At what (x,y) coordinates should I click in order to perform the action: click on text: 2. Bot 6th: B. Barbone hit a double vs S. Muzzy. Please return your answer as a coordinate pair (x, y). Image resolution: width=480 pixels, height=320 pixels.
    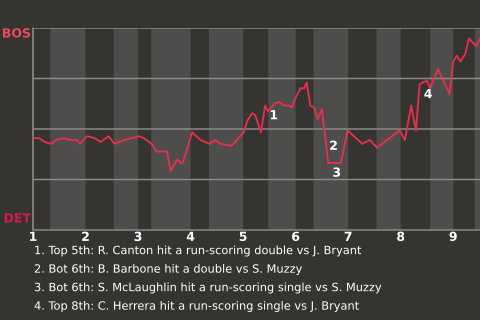
    Looking at the image, I should click on (168, 270).